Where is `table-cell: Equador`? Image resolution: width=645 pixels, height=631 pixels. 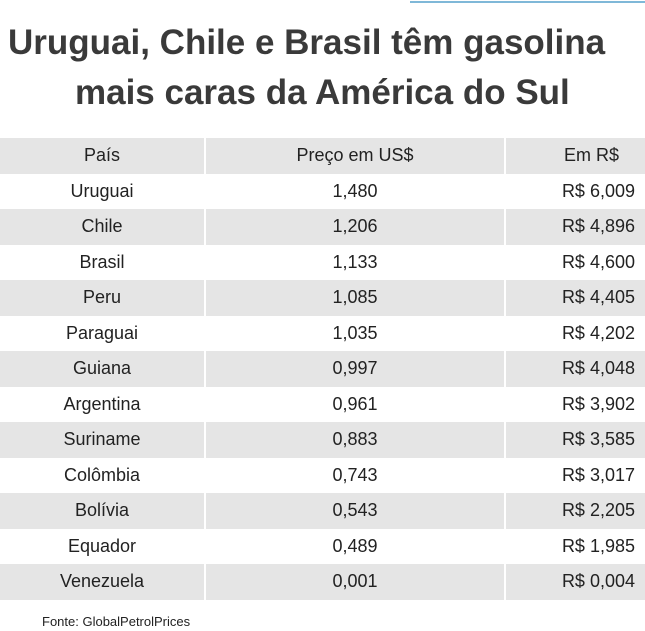 table-cell: Equador is located at coordinates (102, 545).